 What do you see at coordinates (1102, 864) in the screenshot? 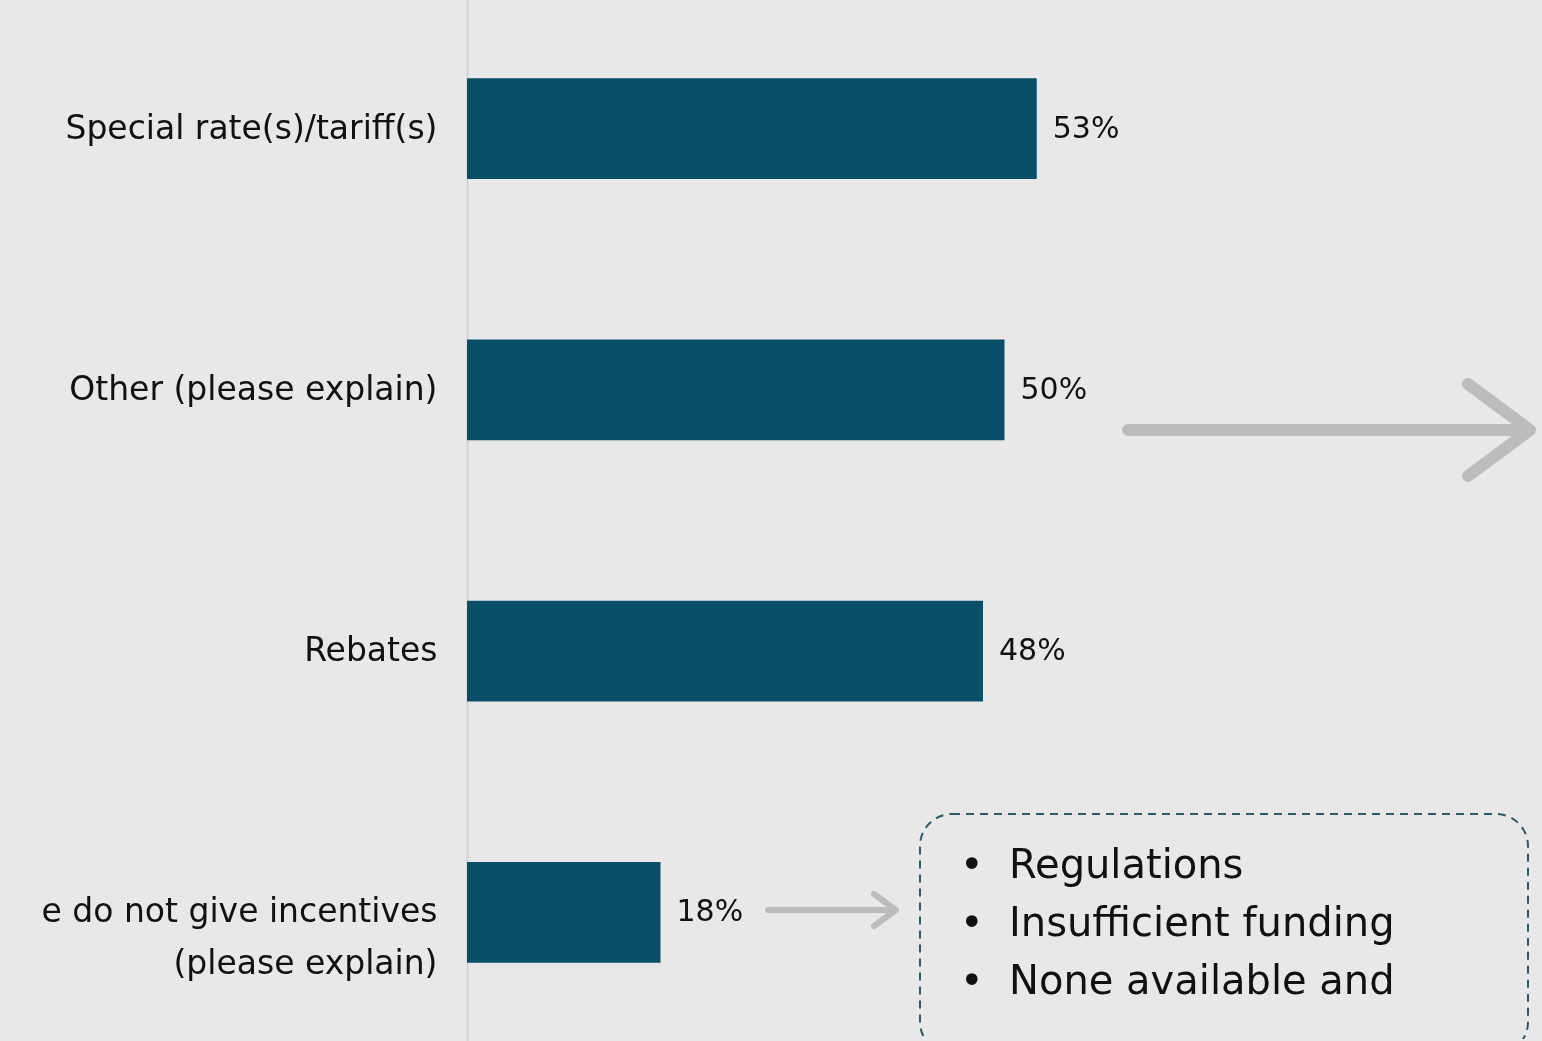
I see `annotation: • Regulations` at bounding box center [1102, 864].